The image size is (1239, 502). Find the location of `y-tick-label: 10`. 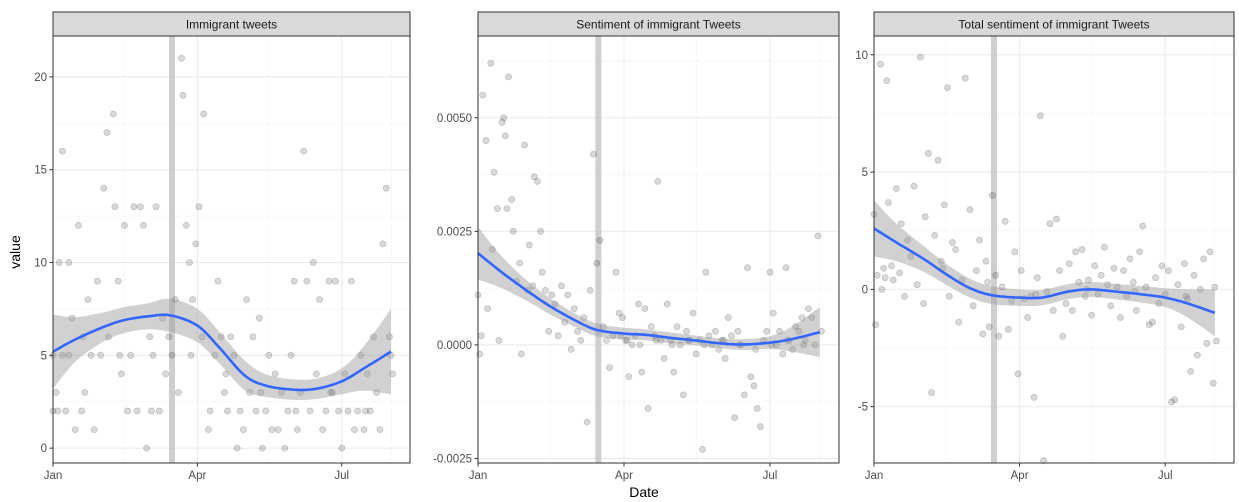

y-tick-label: 10 is located at coordinates (861, 56).